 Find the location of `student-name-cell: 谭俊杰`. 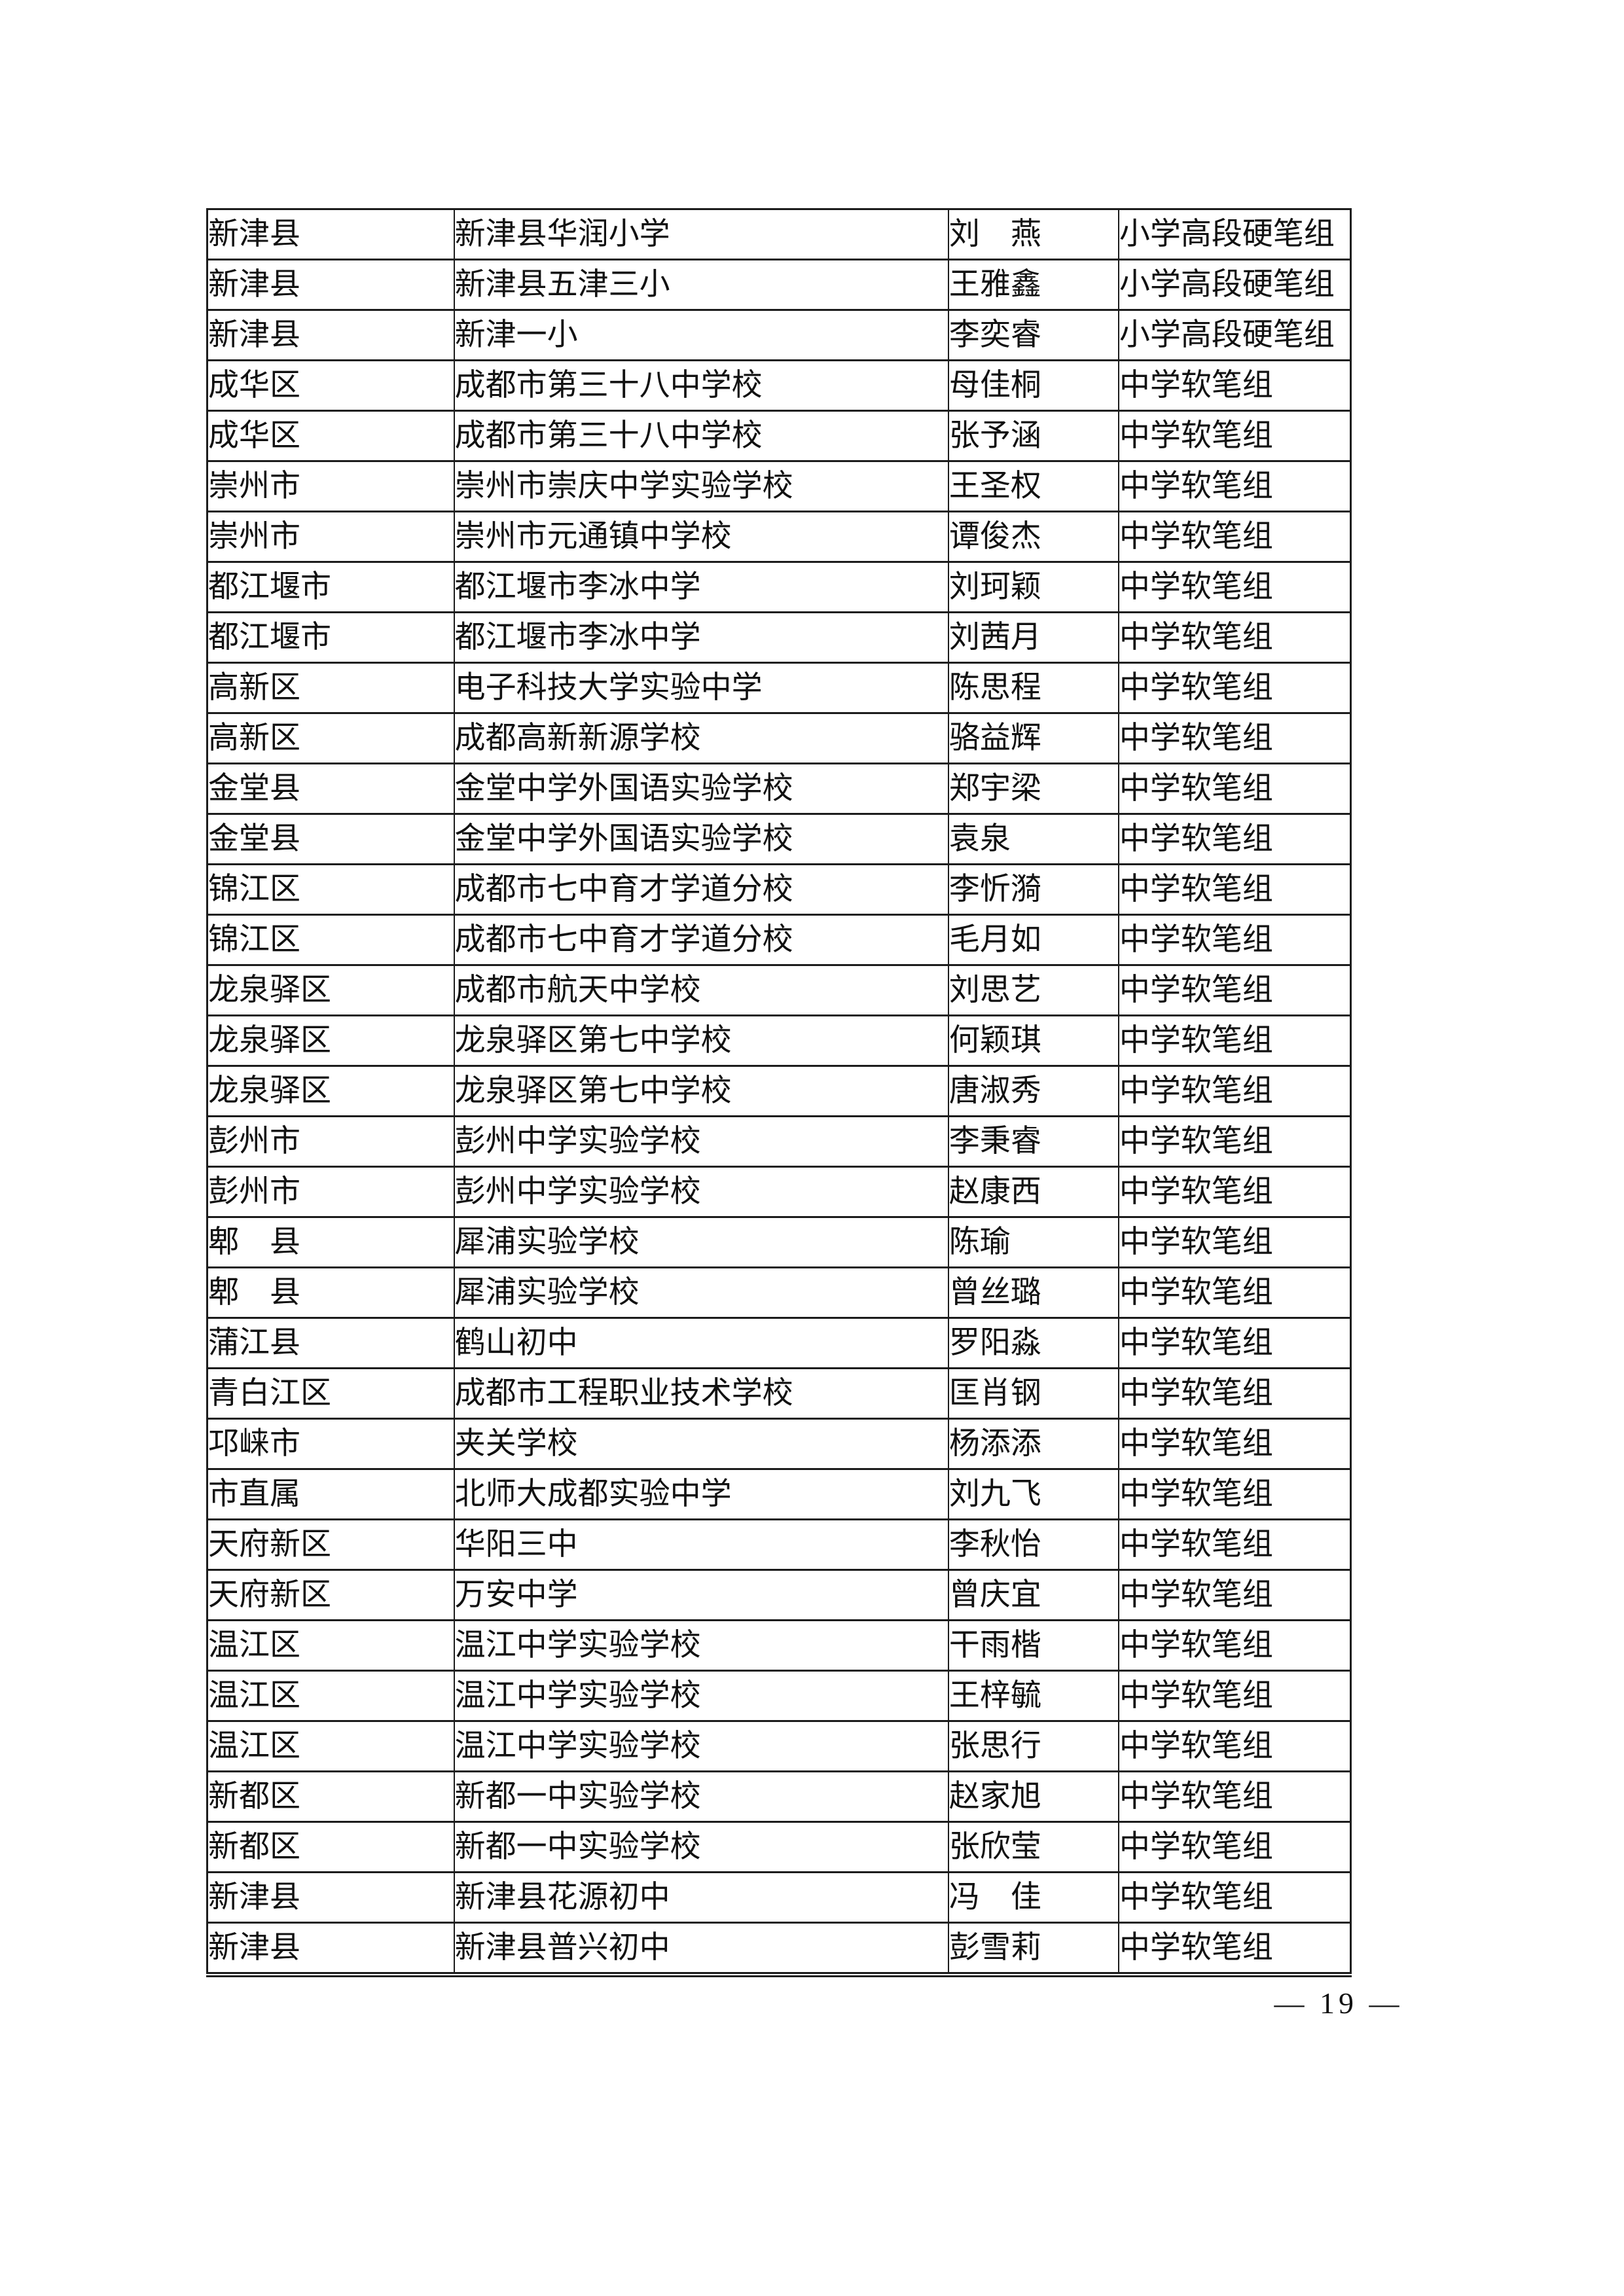

student-name-cell: 谭俊杰 is located at coordinates (1033, 537).